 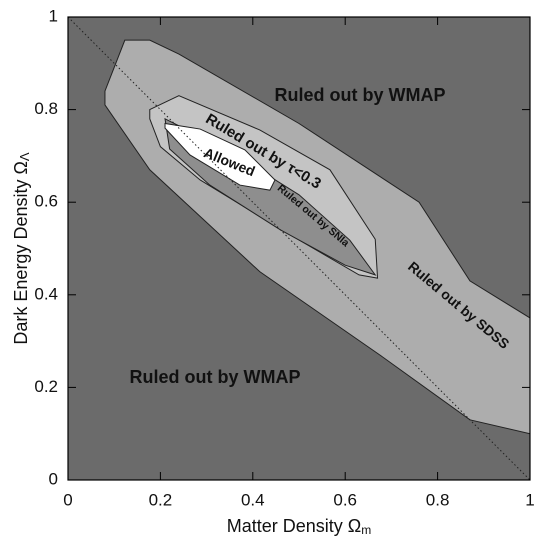 I want to click on y-tick-label: 0.6, so click(x=46, y=201).